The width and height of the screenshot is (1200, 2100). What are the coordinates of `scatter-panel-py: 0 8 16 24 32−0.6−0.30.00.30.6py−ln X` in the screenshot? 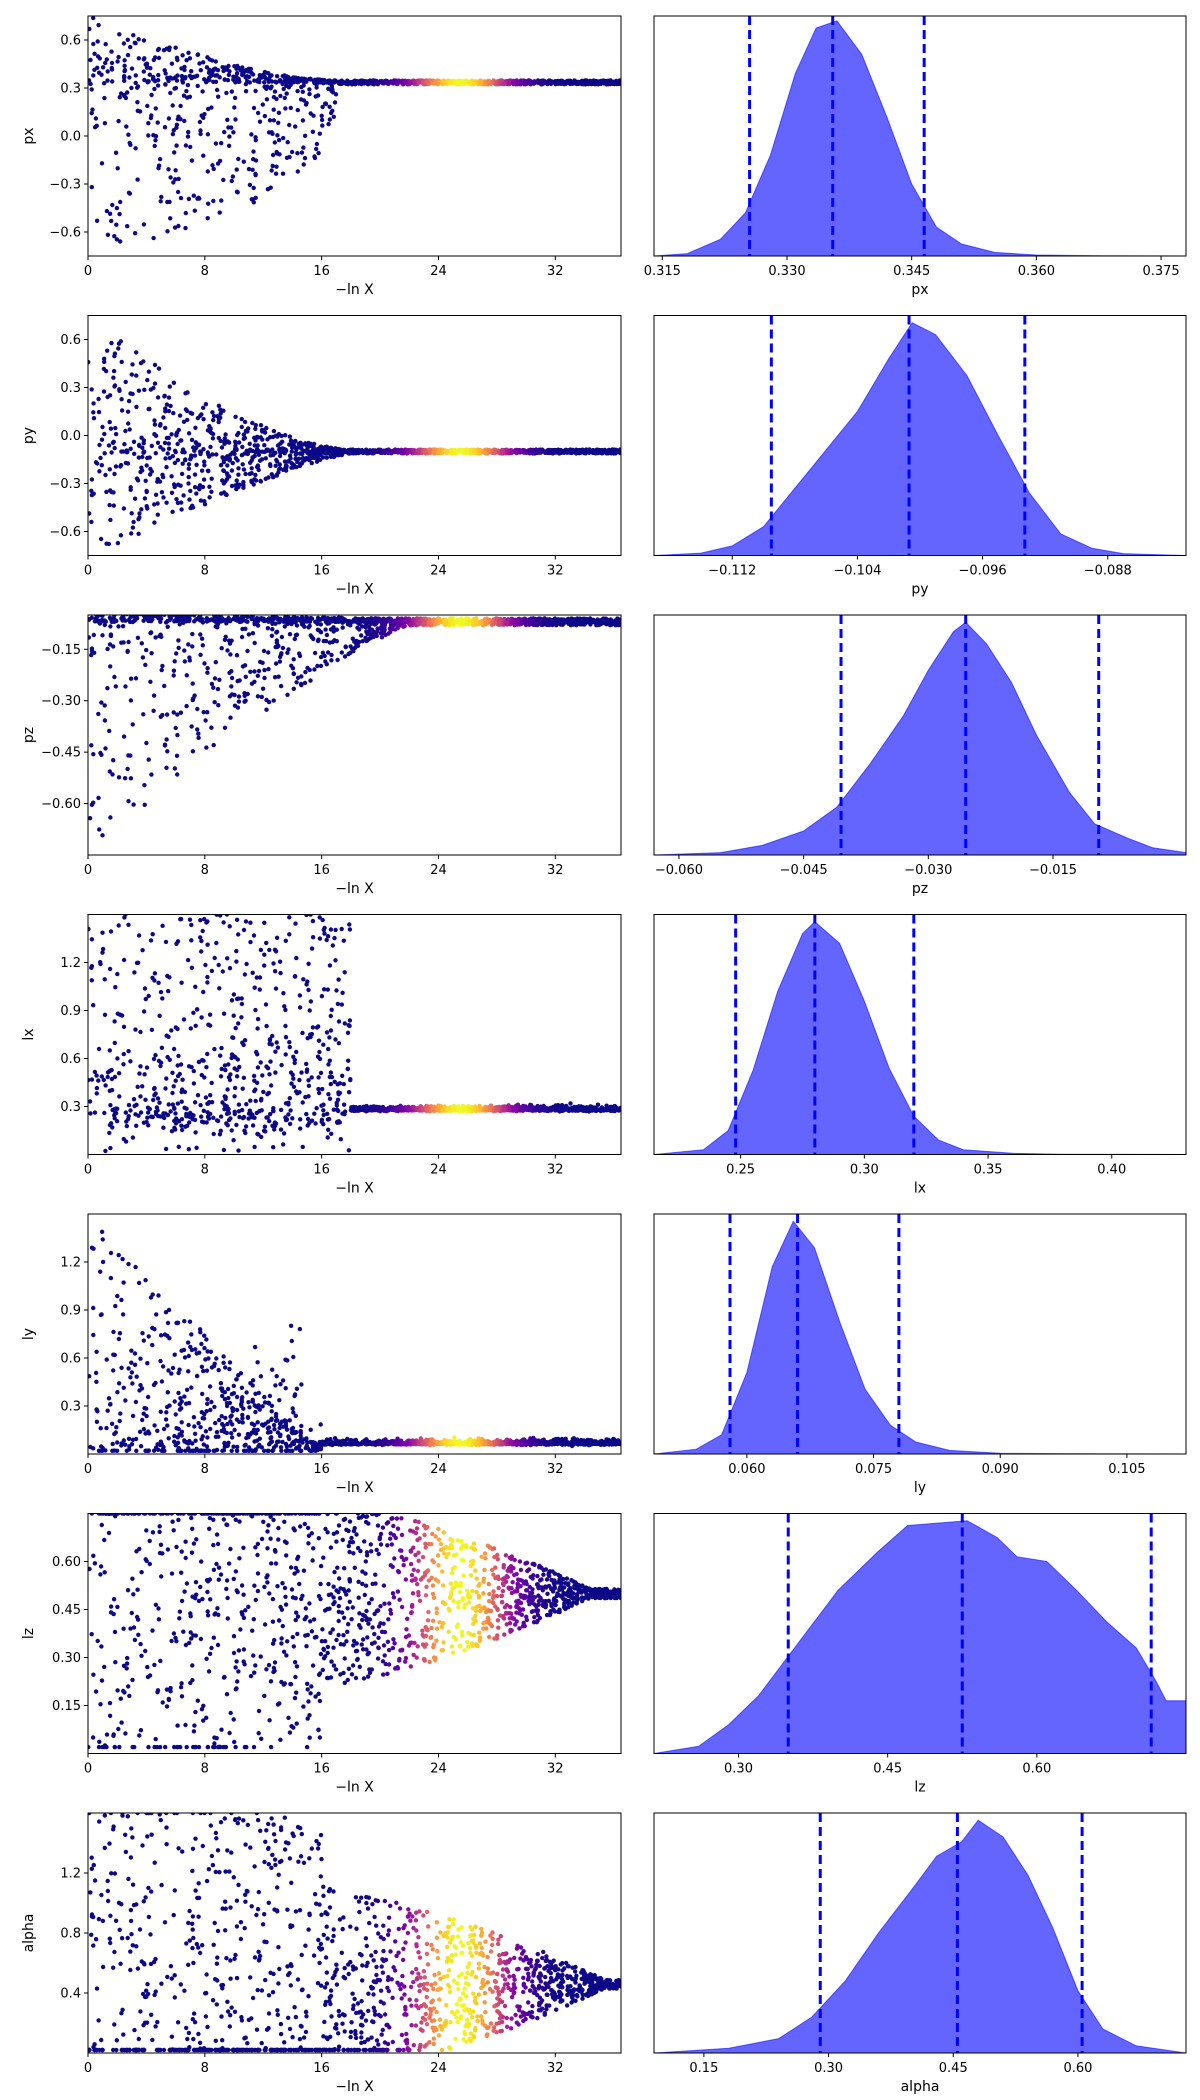 It's located at (321, 456).